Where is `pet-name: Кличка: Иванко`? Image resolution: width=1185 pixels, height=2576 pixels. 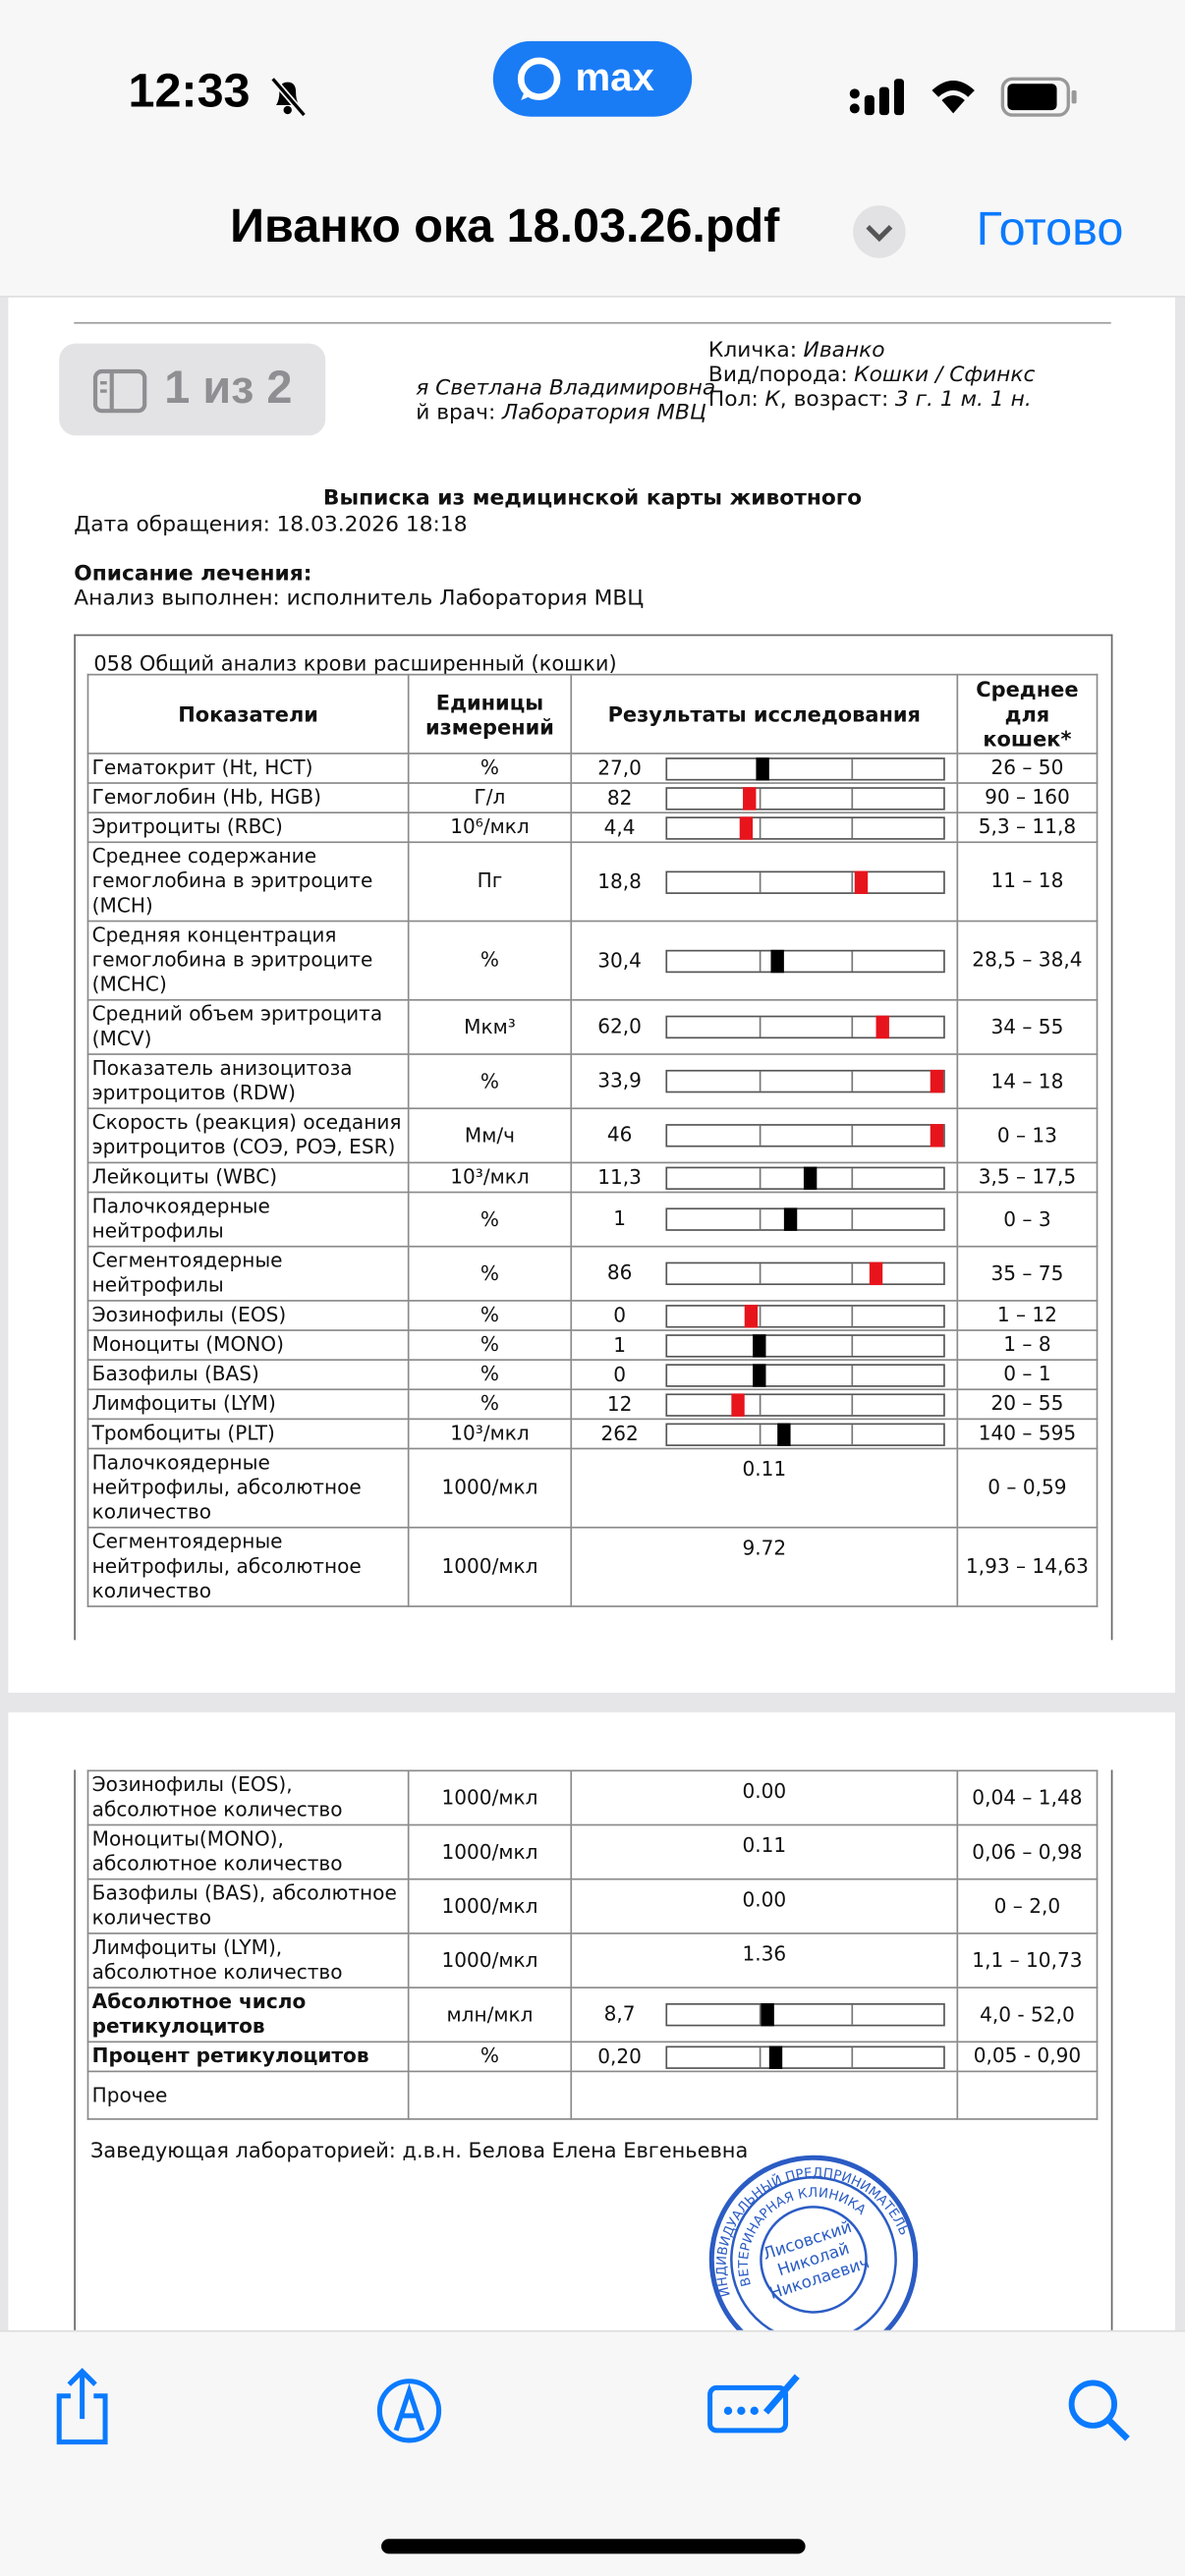 pet-name: Кличка: Иванко is located at coordinates (797, 351).